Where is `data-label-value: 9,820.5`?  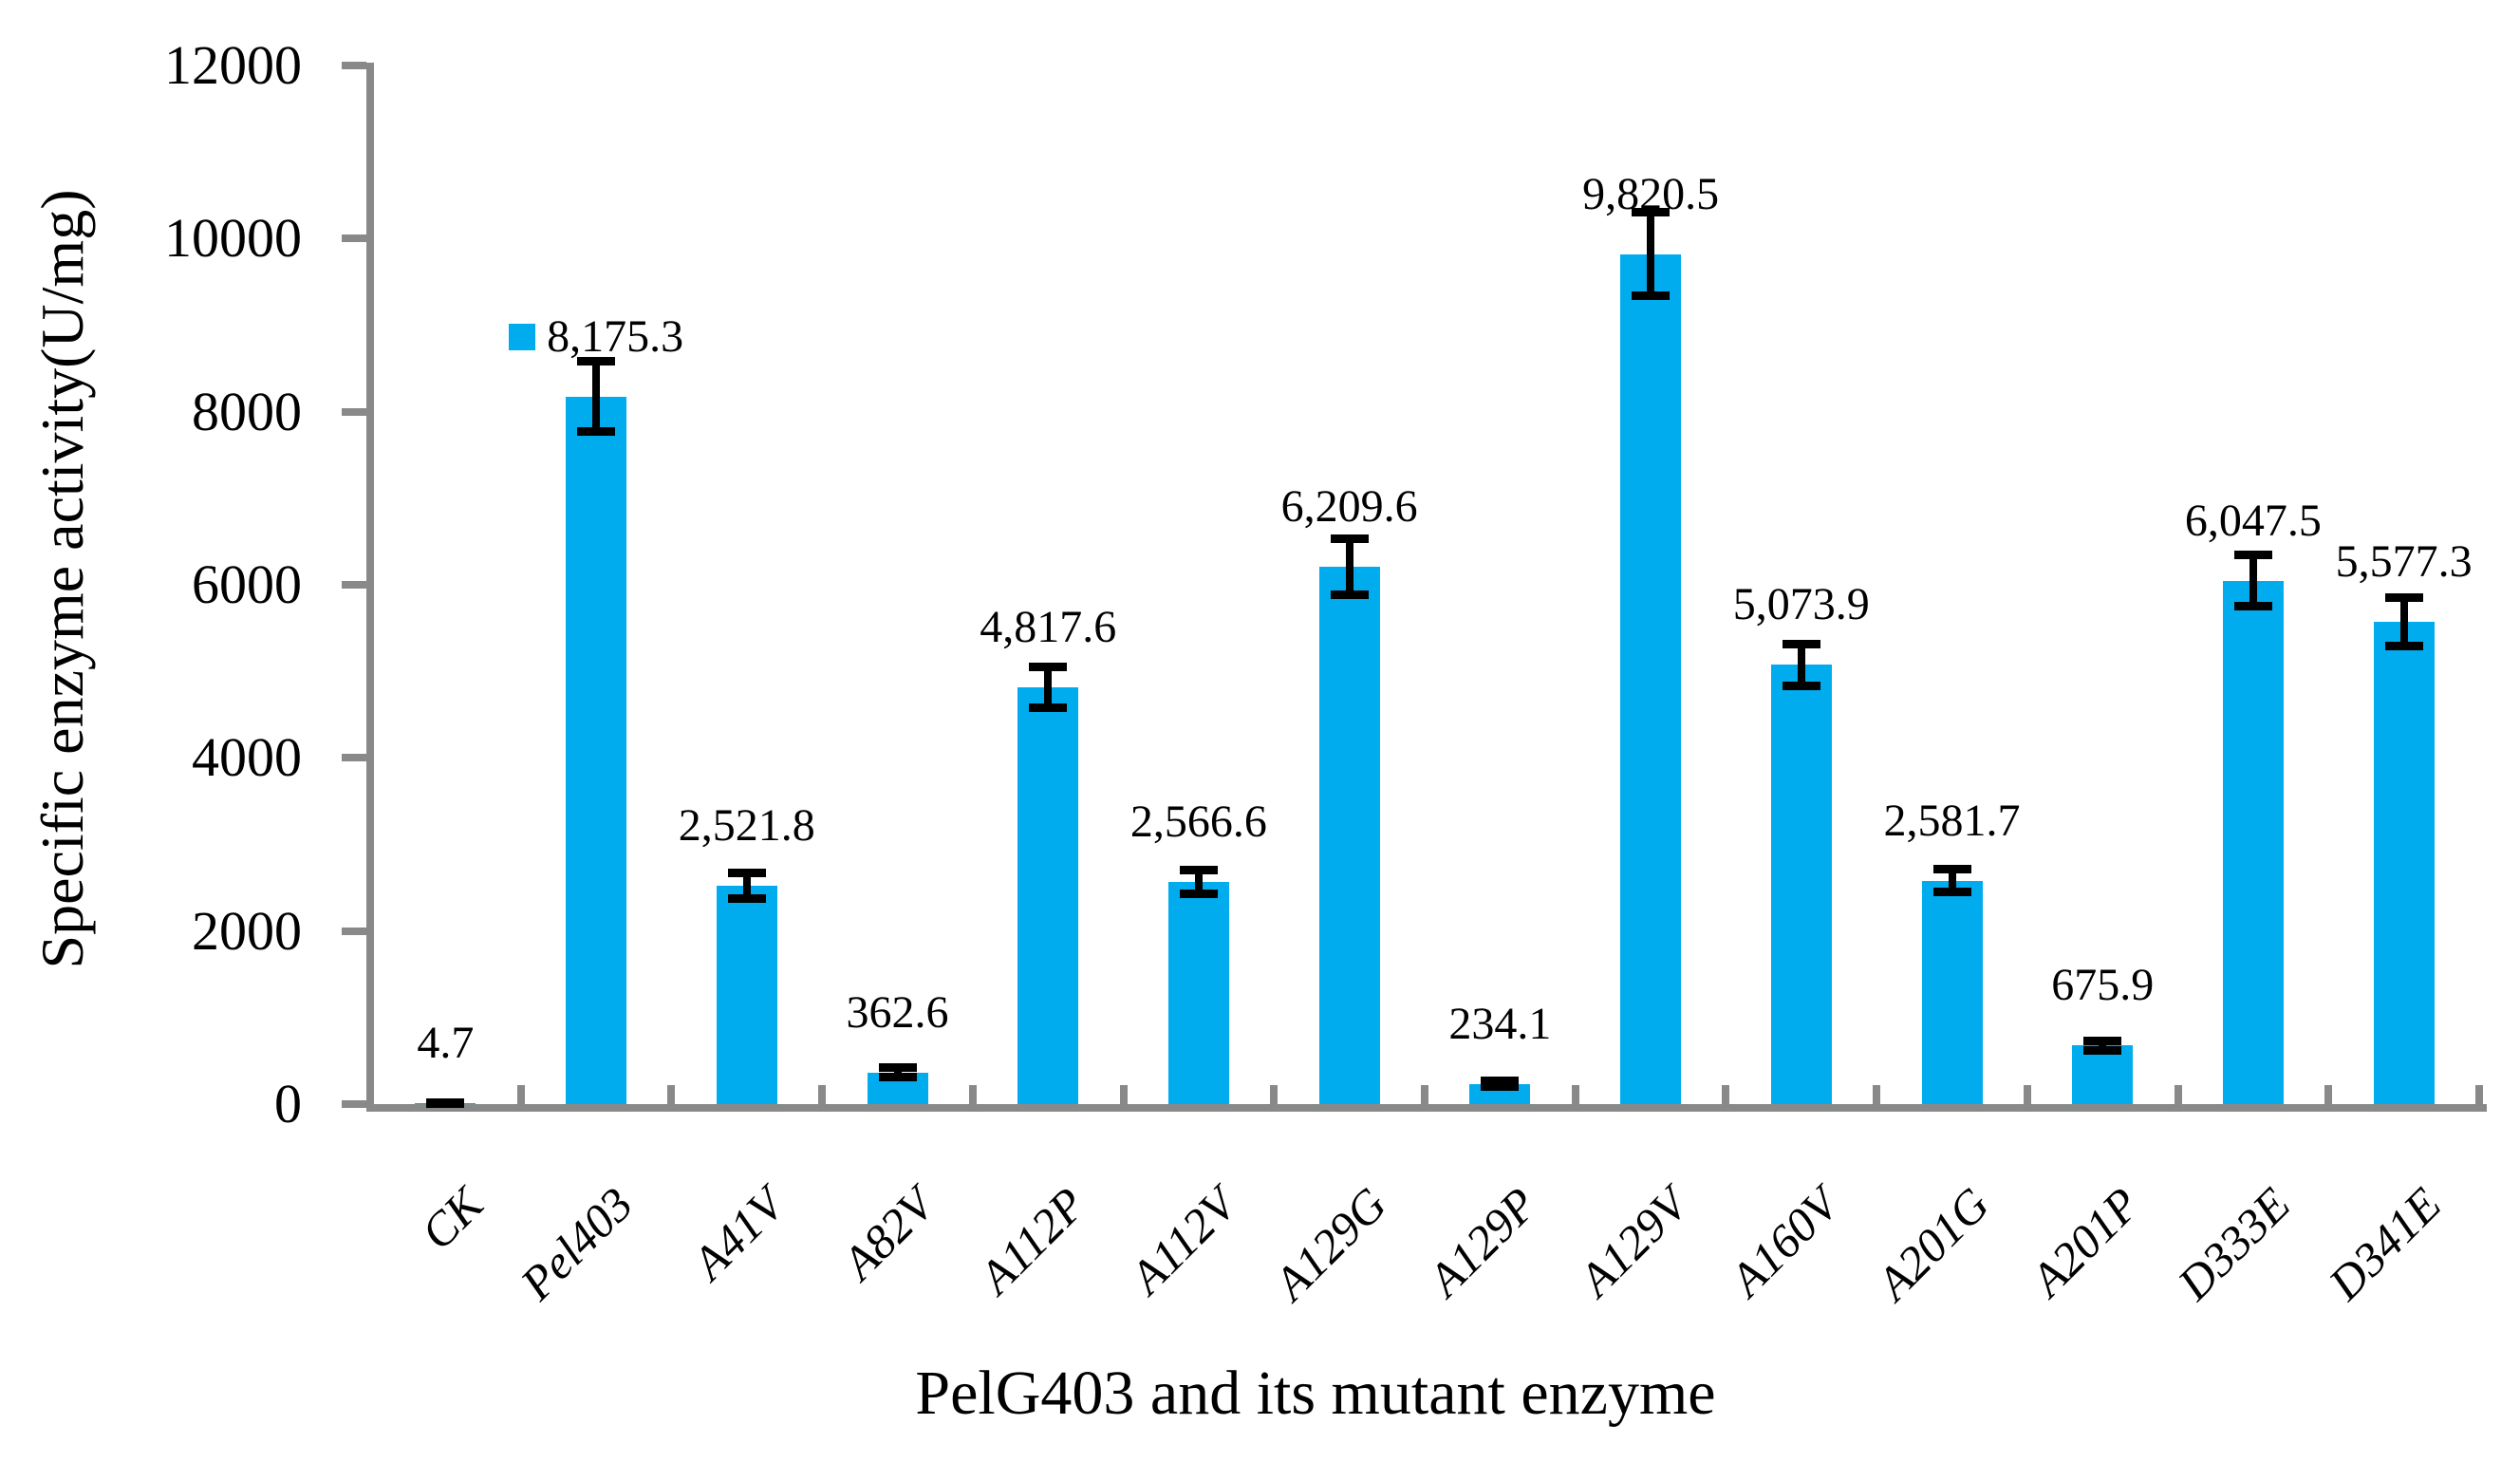 data-label-value: 9,820.5 is located at coordinates (1651, 194).